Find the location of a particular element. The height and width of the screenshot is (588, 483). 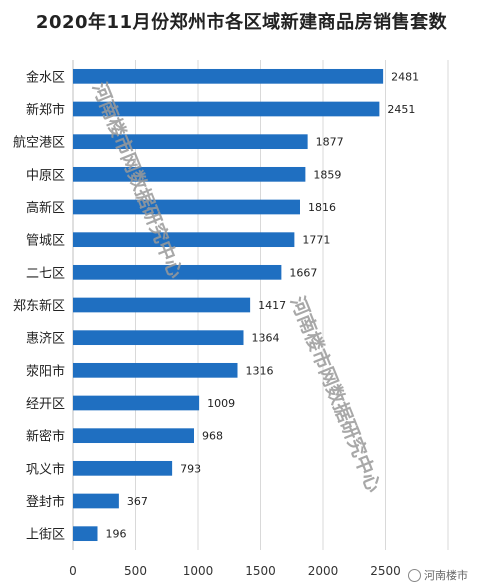

category-label: 新密市 is located at coordinates (45, 437).